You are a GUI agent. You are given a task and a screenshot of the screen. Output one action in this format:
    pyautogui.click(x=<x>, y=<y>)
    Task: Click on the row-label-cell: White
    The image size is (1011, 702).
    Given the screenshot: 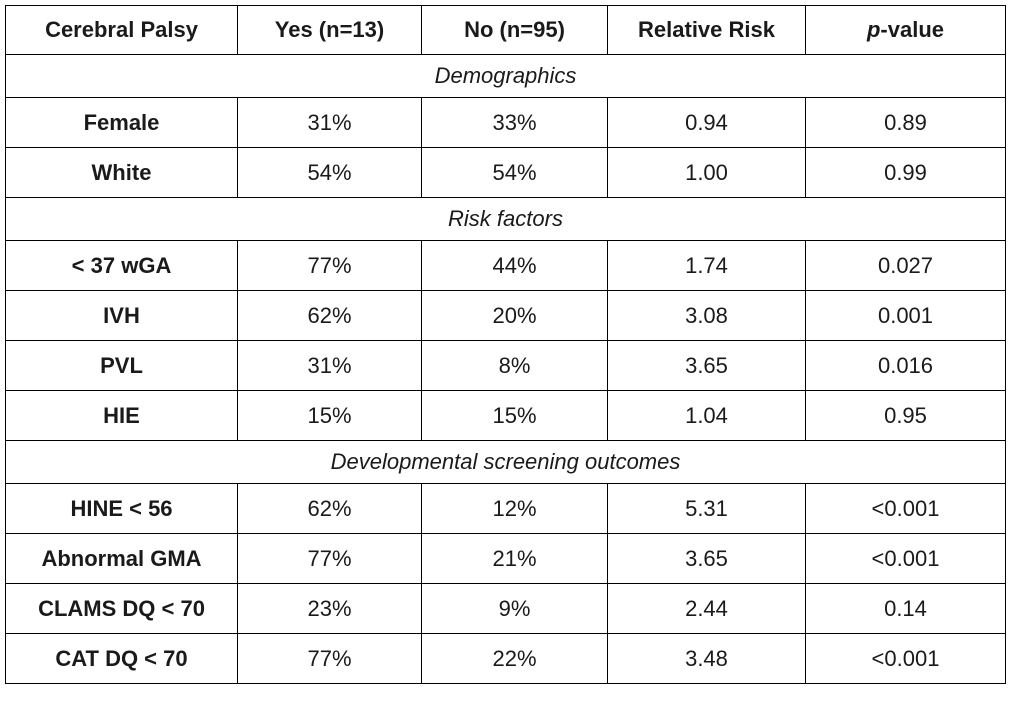 What is the action you would take?
    pyautogui.click(x=121, y=172)
    